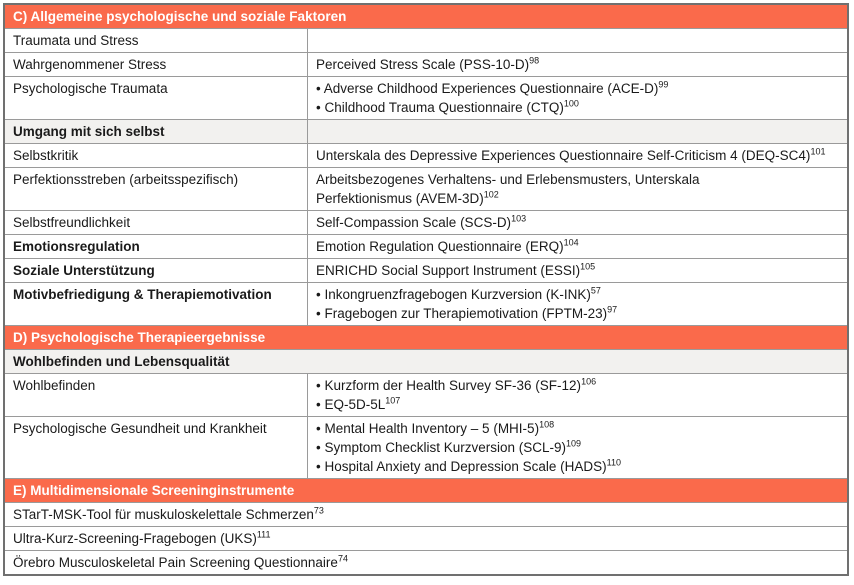  I want to click on subsection-row: Wohlbefinden und Lebensqualität, so click(426, 361).